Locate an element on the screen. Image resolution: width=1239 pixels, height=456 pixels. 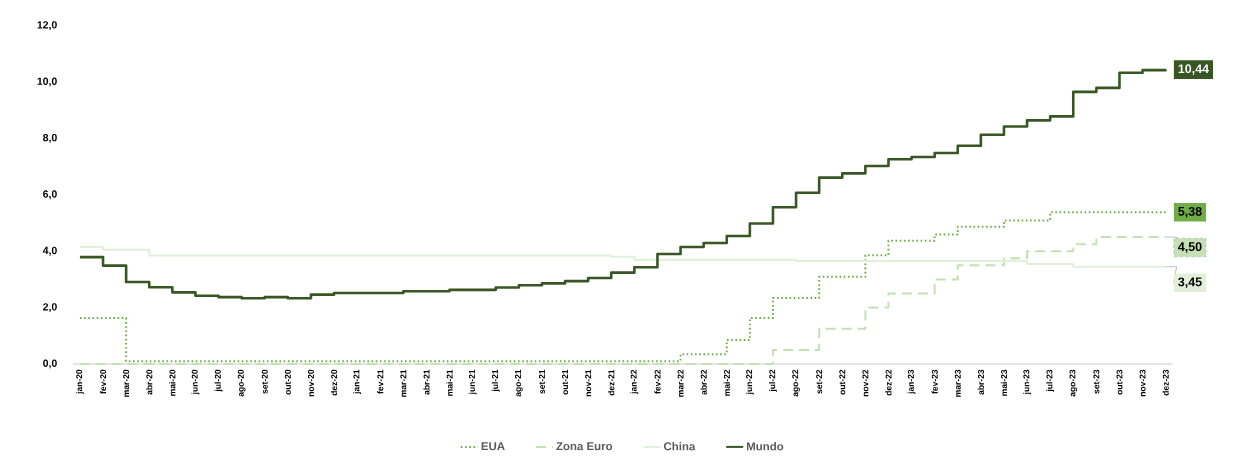
x-tick-label: jul-22 is located at coordinates (773, 380).